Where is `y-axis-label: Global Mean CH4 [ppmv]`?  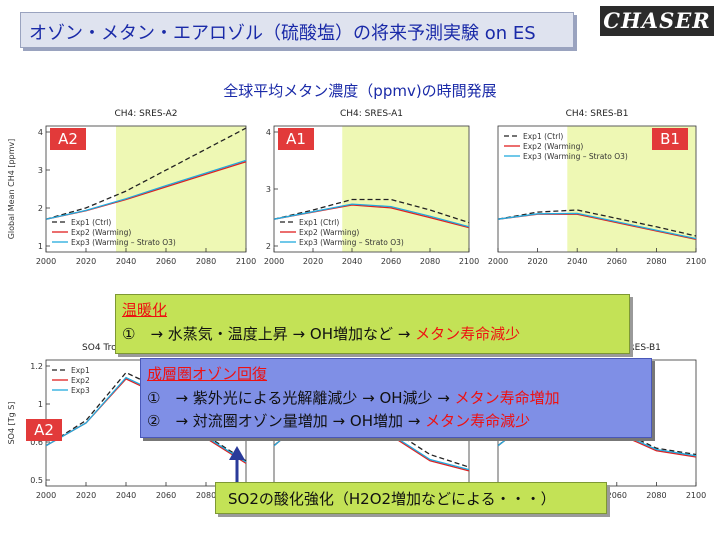 y-axis-label: Global Mean CH4 [ppmv] is located at coordinates (11, 189).